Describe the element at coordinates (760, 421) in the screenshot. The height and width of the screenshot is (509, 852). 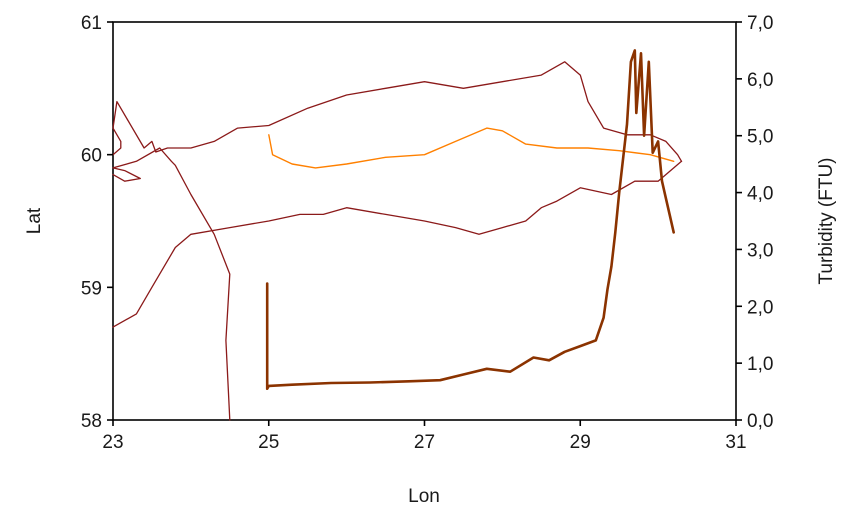
I see `y-right-tick-label: 0,0` at that location.